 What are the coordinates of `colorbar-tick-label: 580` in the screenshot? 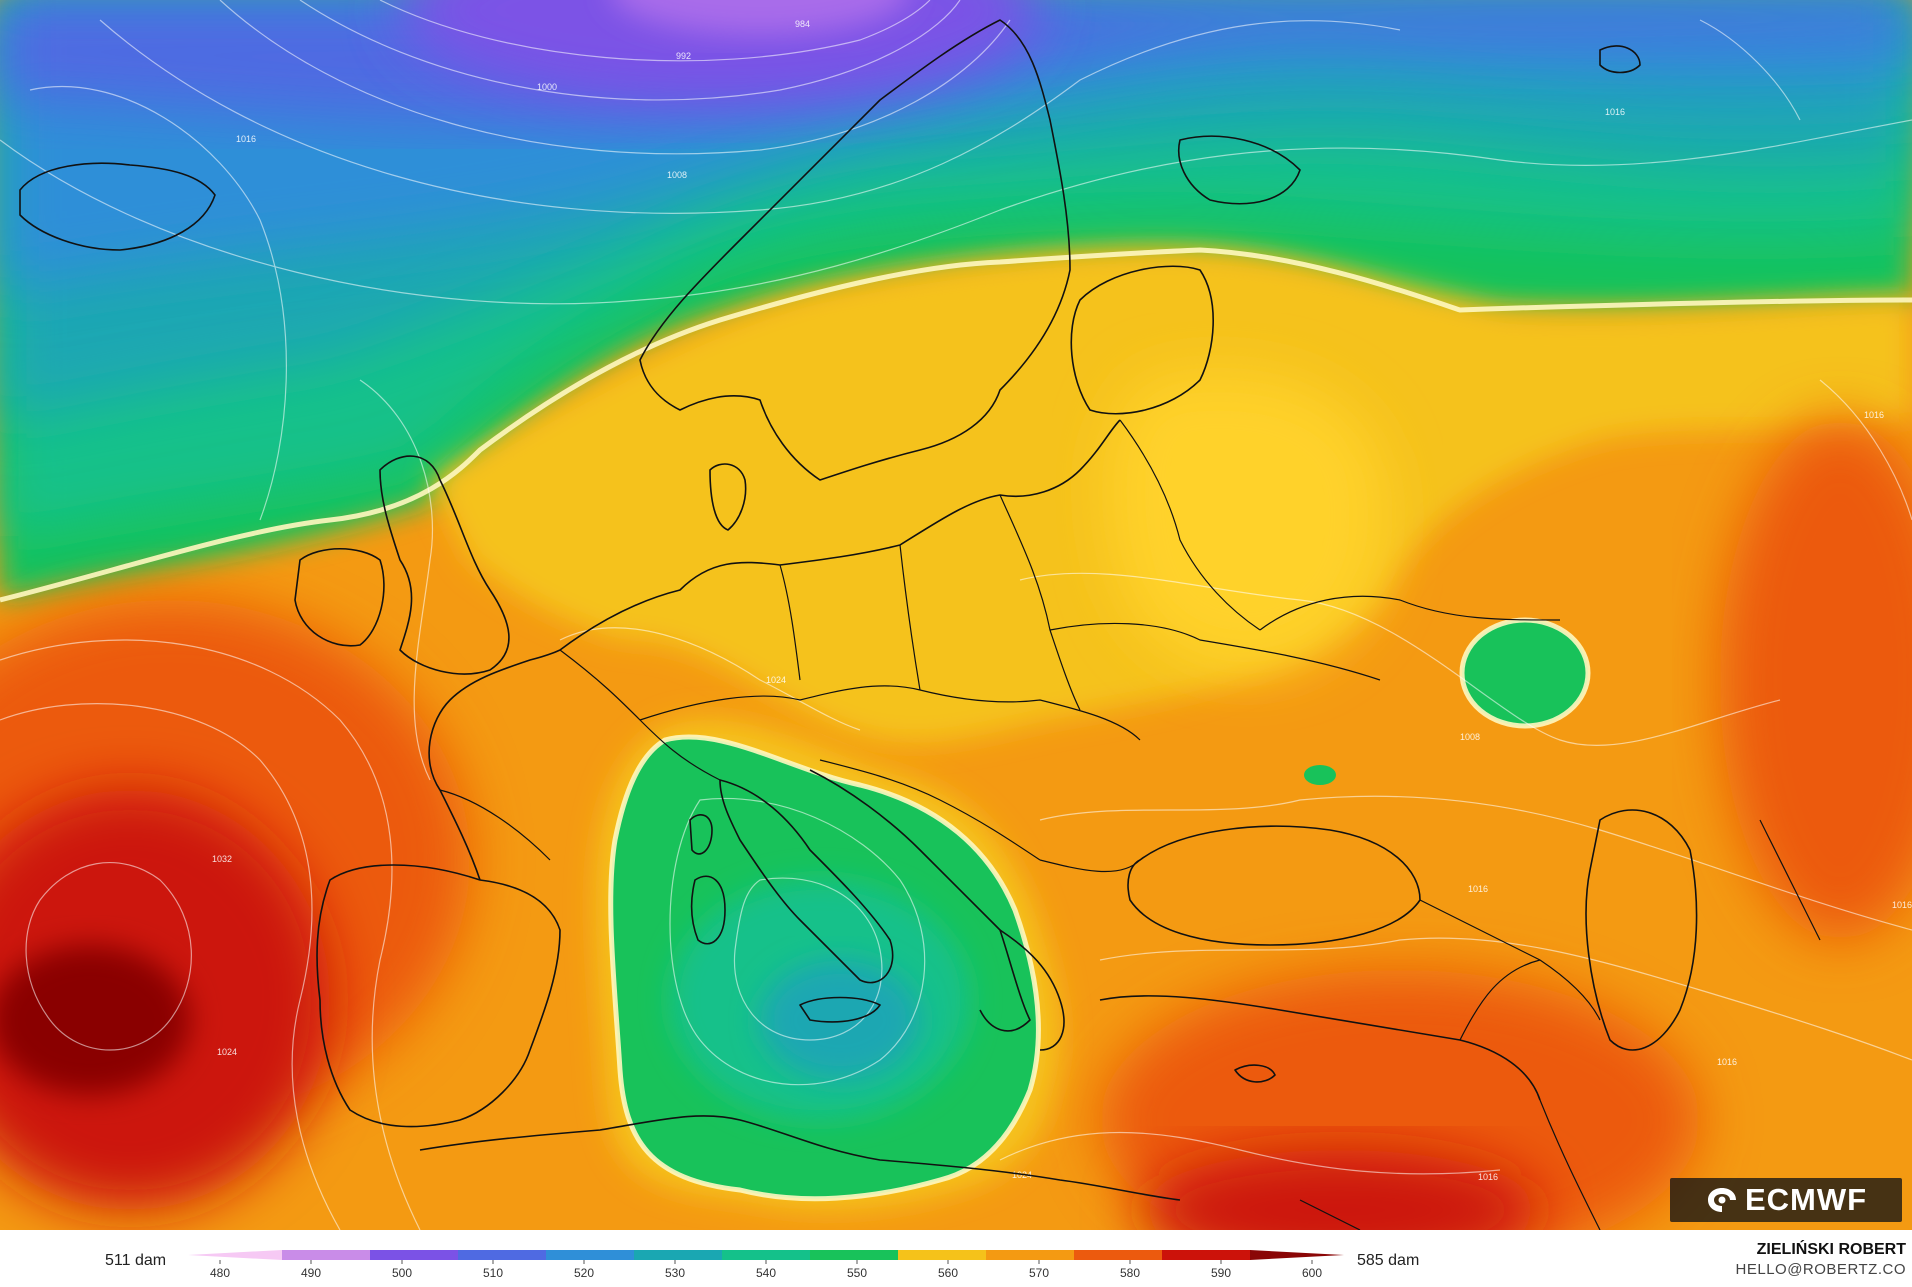 It's located at (1130, 1273).